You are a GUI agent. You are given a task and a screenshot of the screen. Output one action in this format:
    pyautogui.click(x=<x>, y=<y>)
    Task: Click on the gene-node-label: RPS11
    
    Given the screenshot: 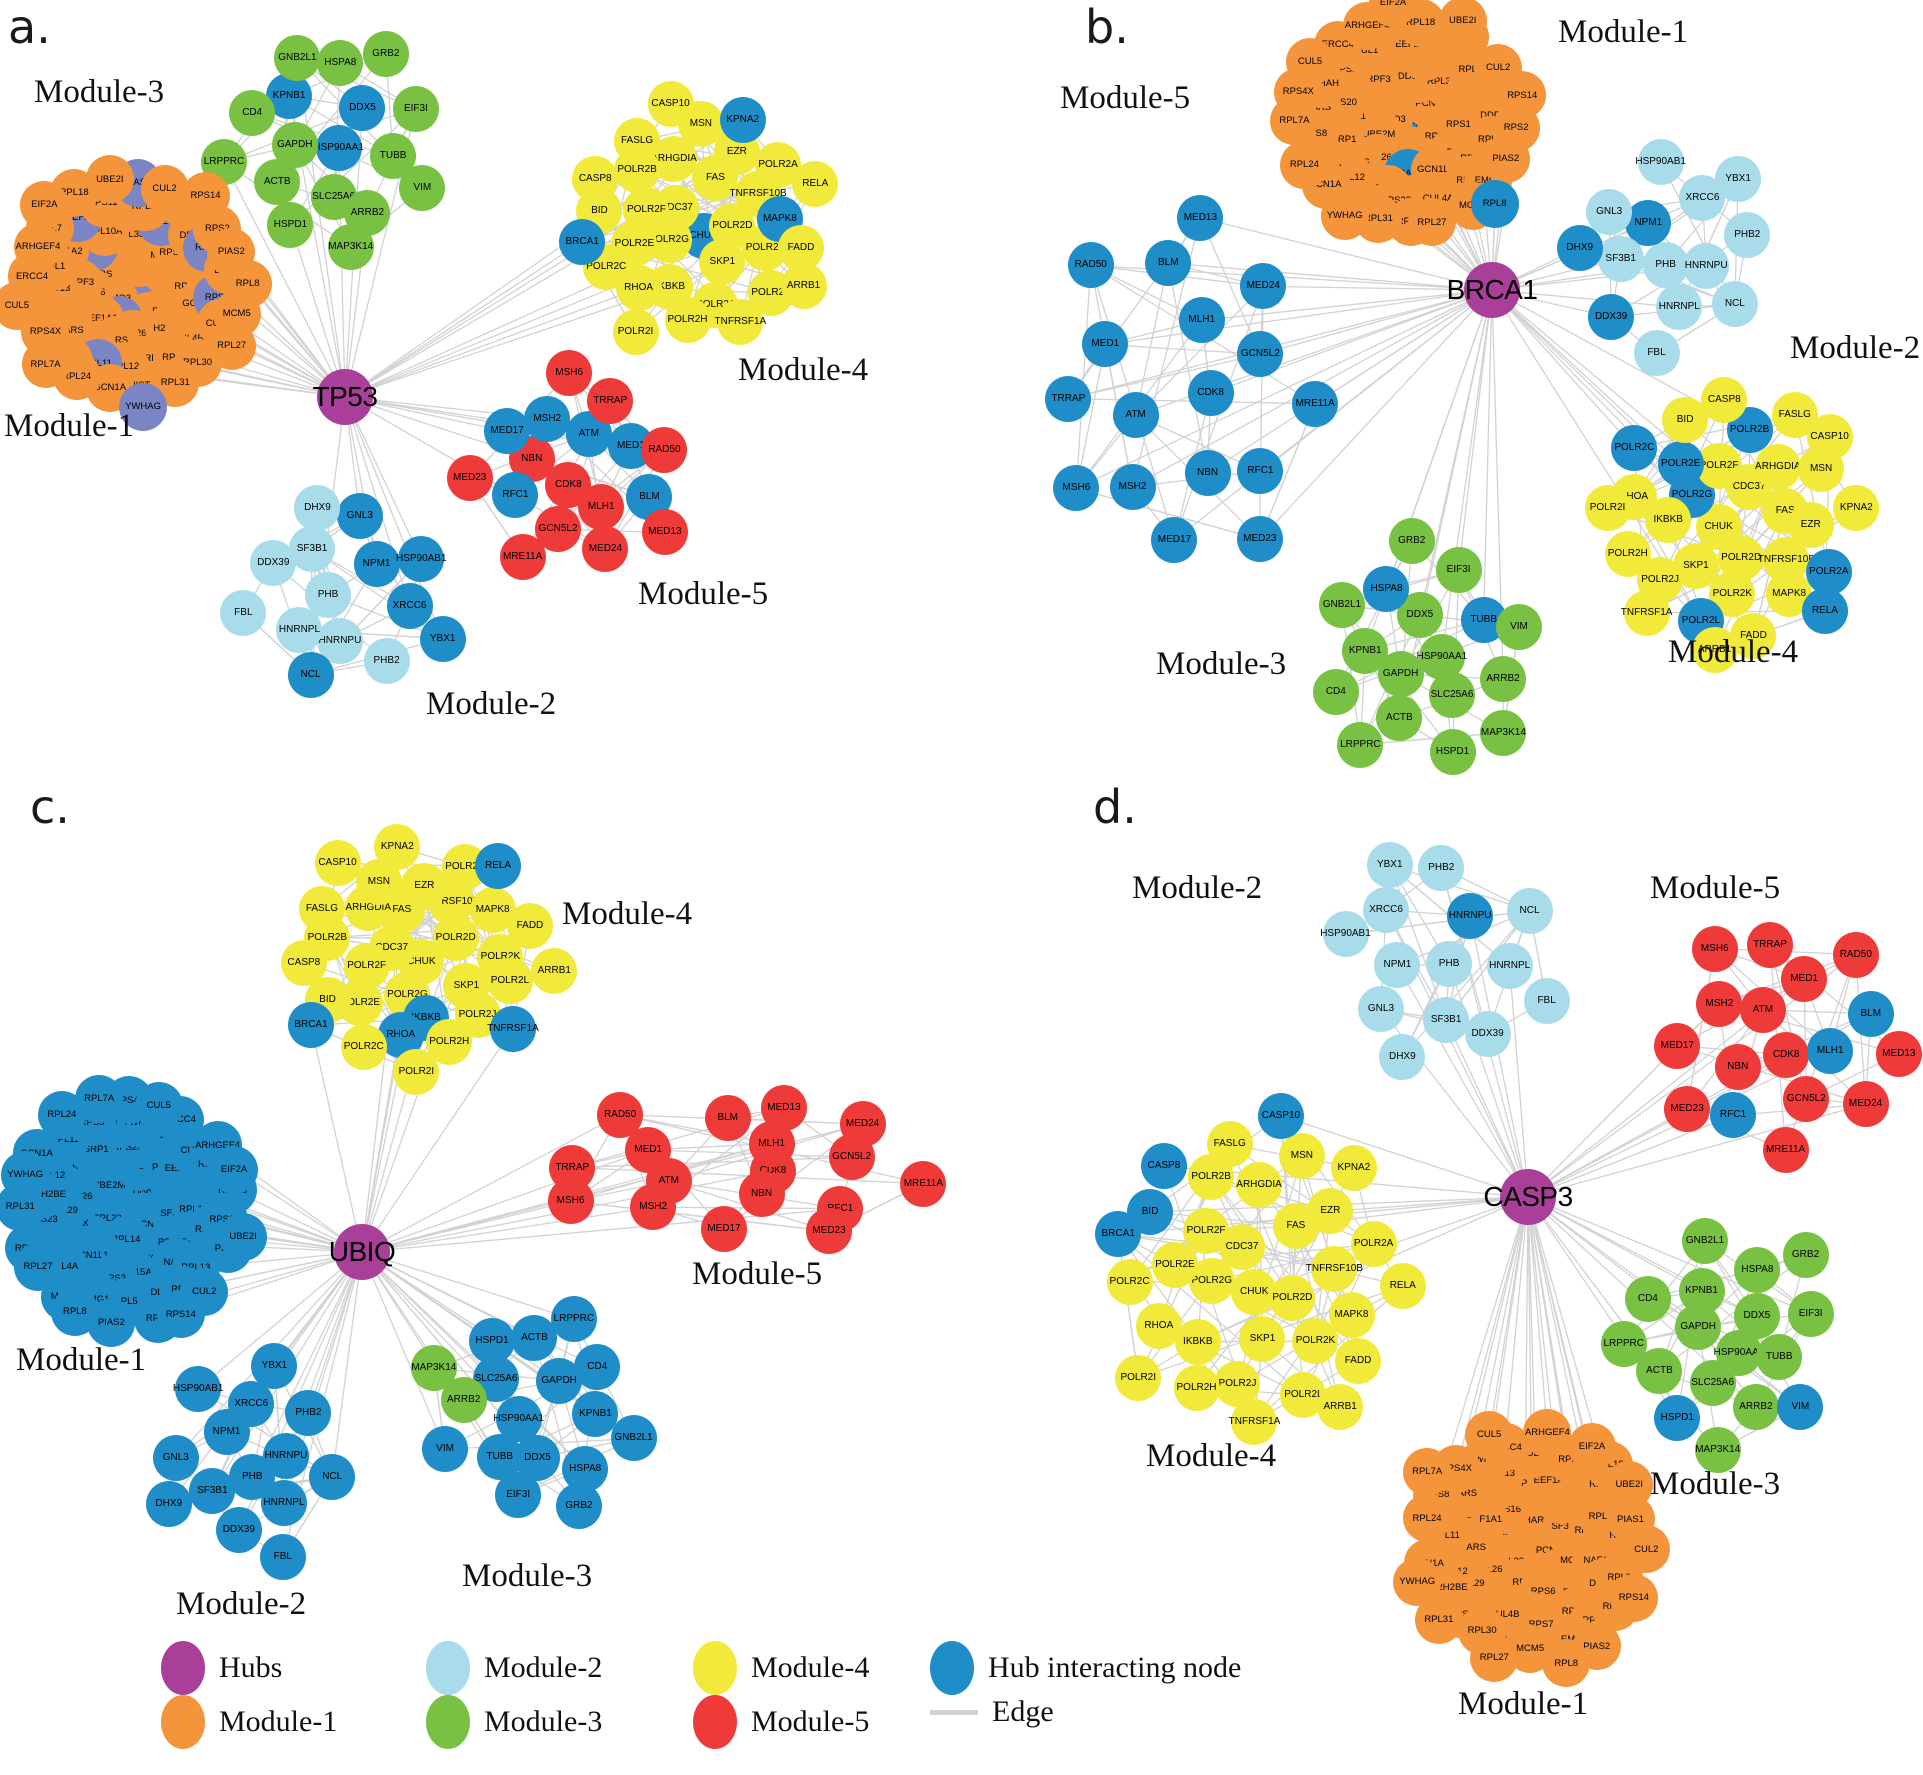 What is the action you would take?
    pyautogui.click(x=103, y=203)
    